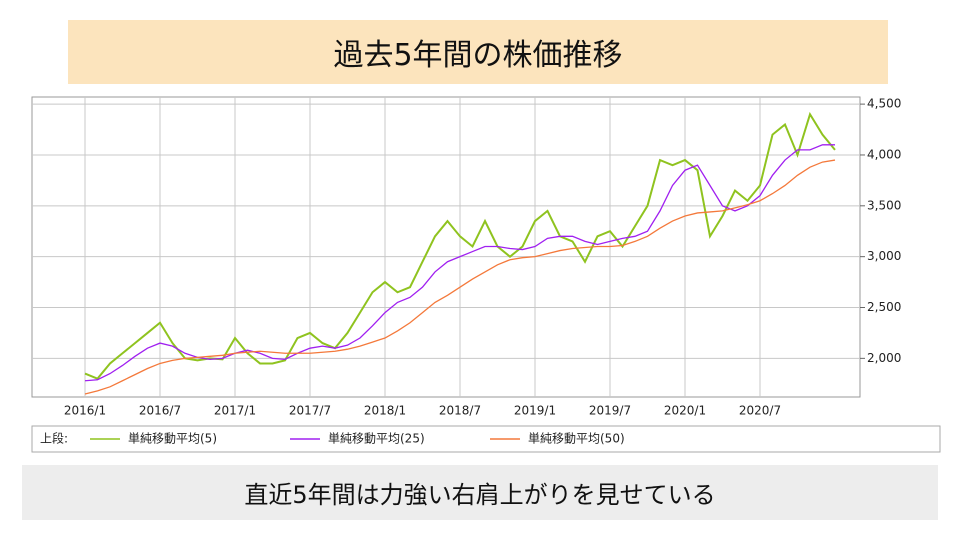 This screenshot has height=540, width=960. Describe the element at coordinates (480, 495) in the screenshot. I see `caption: 直近5年間は力強い右肩上がりを見せている` at that location.